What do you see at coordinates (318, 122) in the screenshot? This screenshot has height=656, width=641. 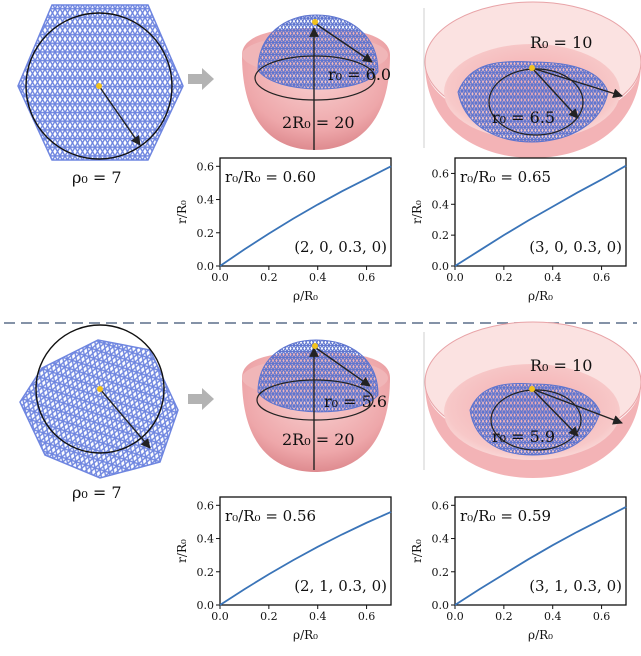 I see `dome-diameter-label-1: 2R₀ = 20` at bounding box center [318, 122].